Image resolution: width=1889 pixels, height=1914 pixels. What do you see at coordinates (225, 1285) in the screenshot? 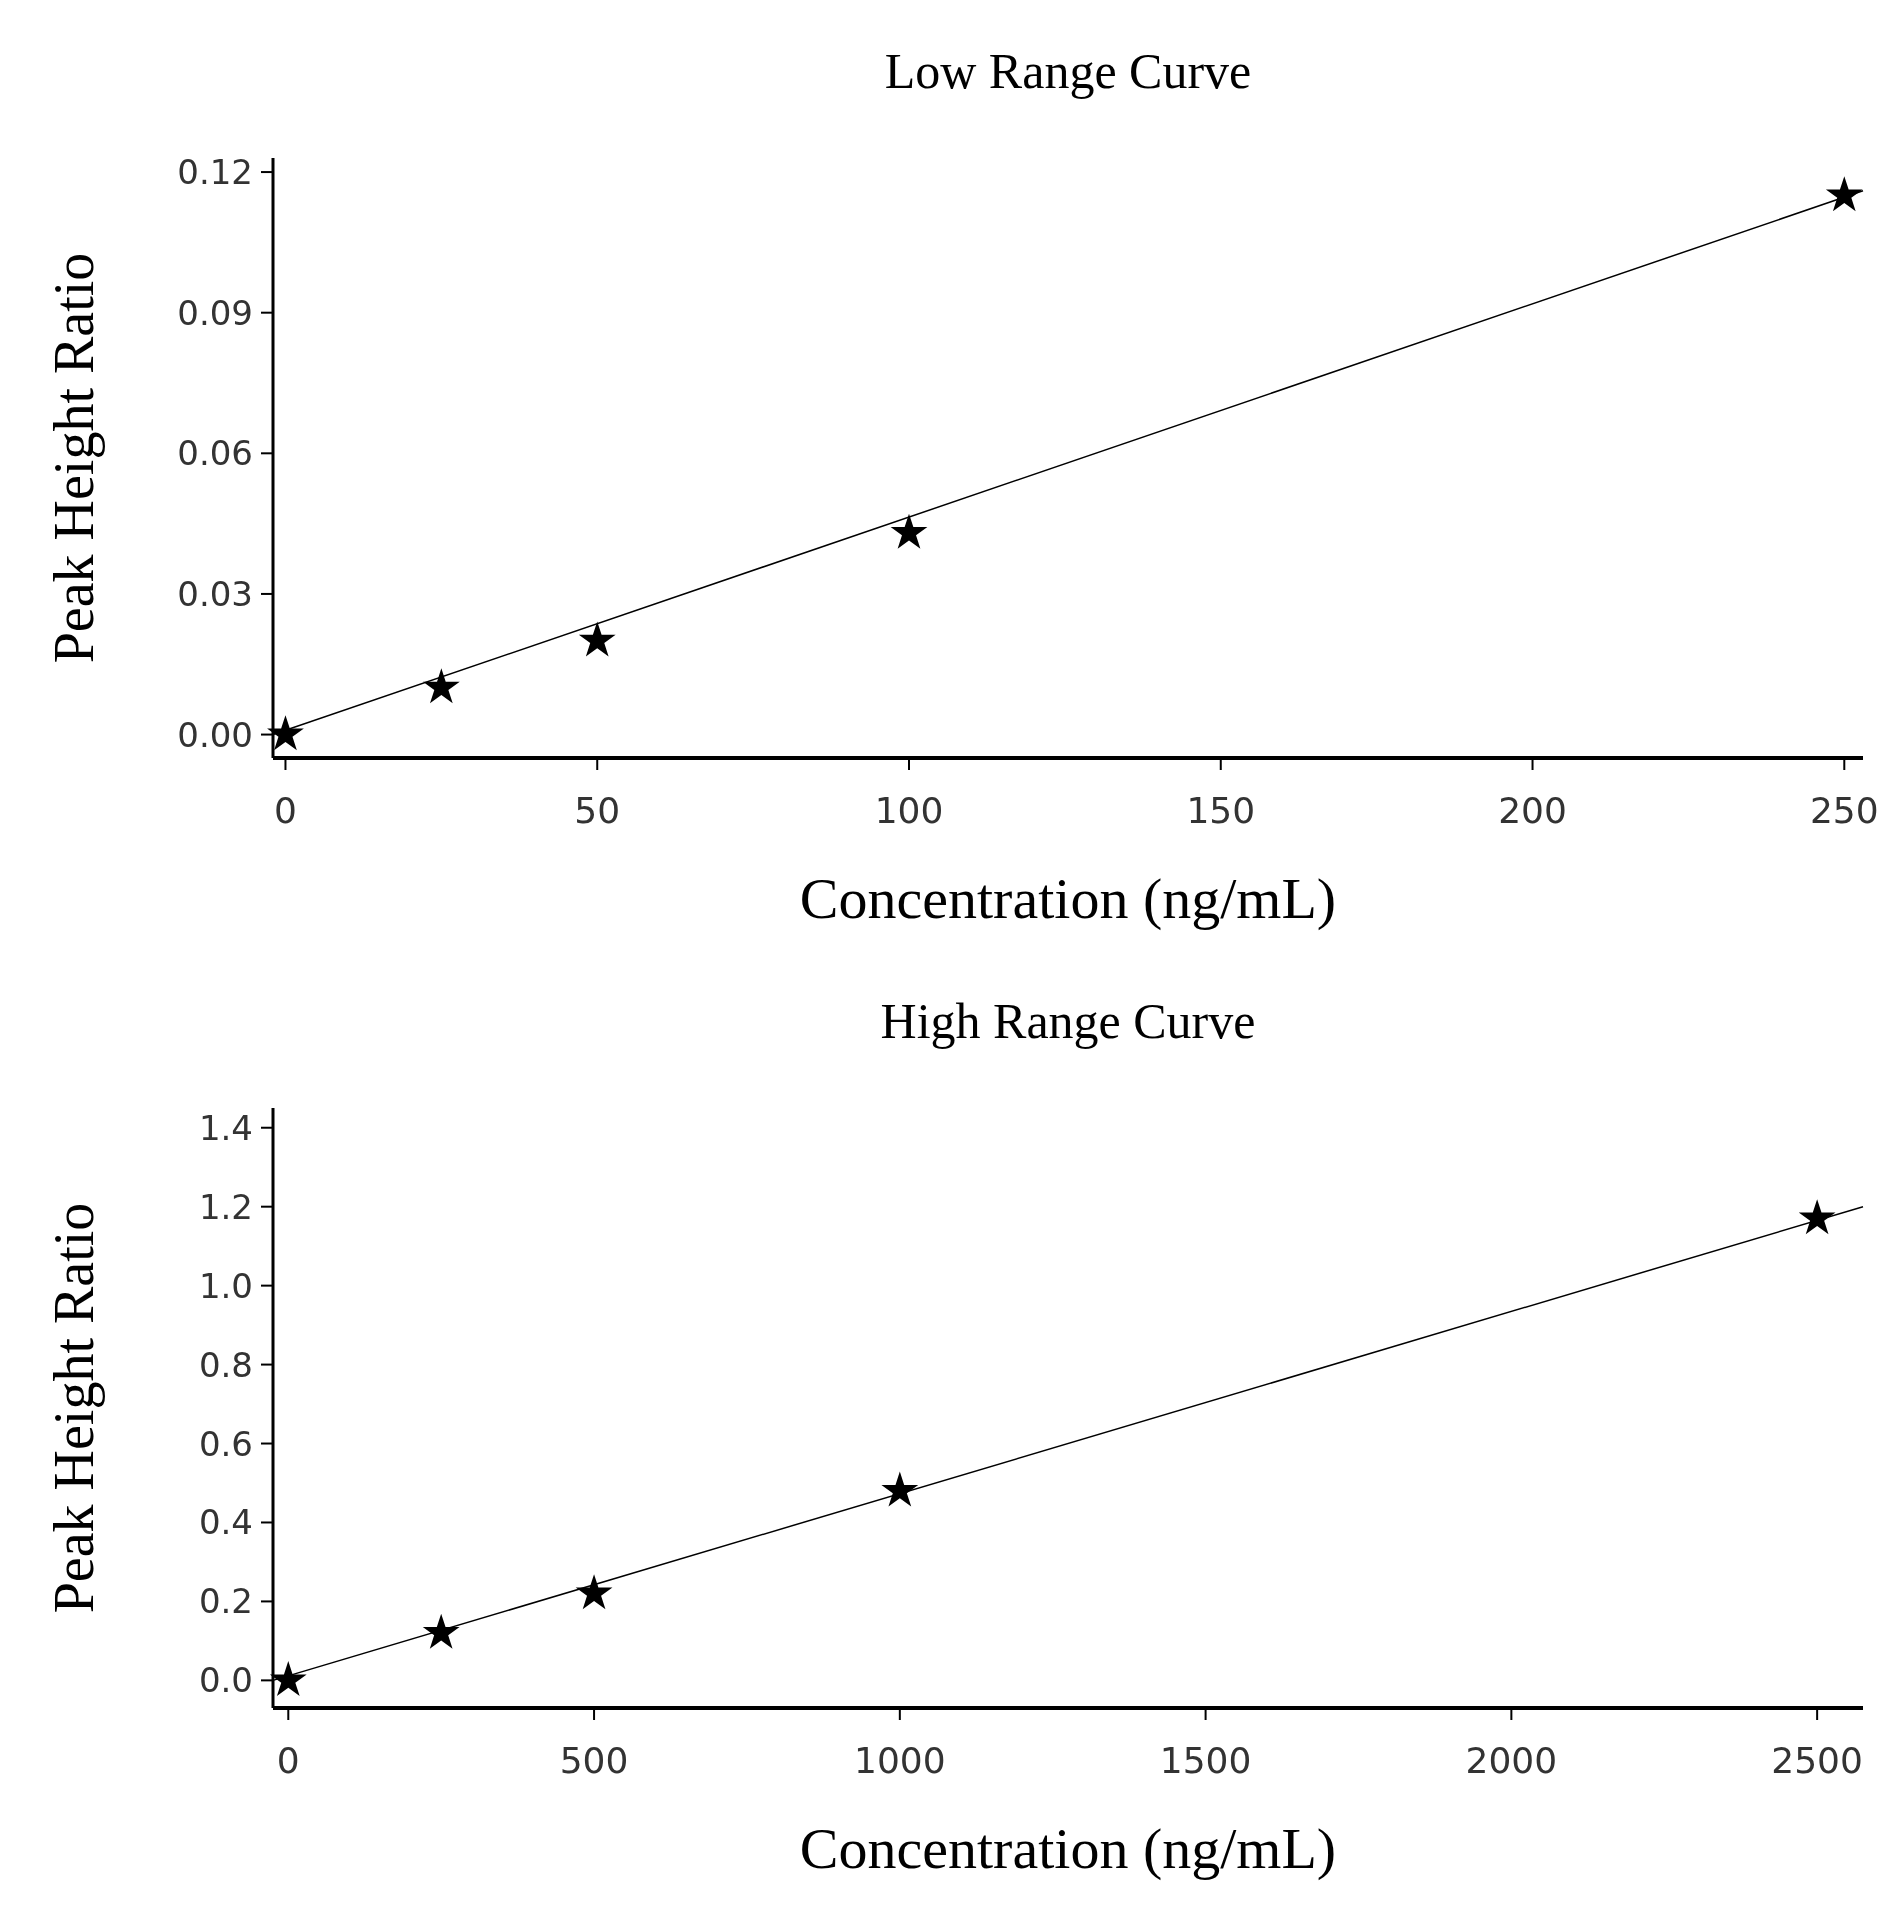
I see `y-tick-label: 1.0` at bounding box center [225, 1285].